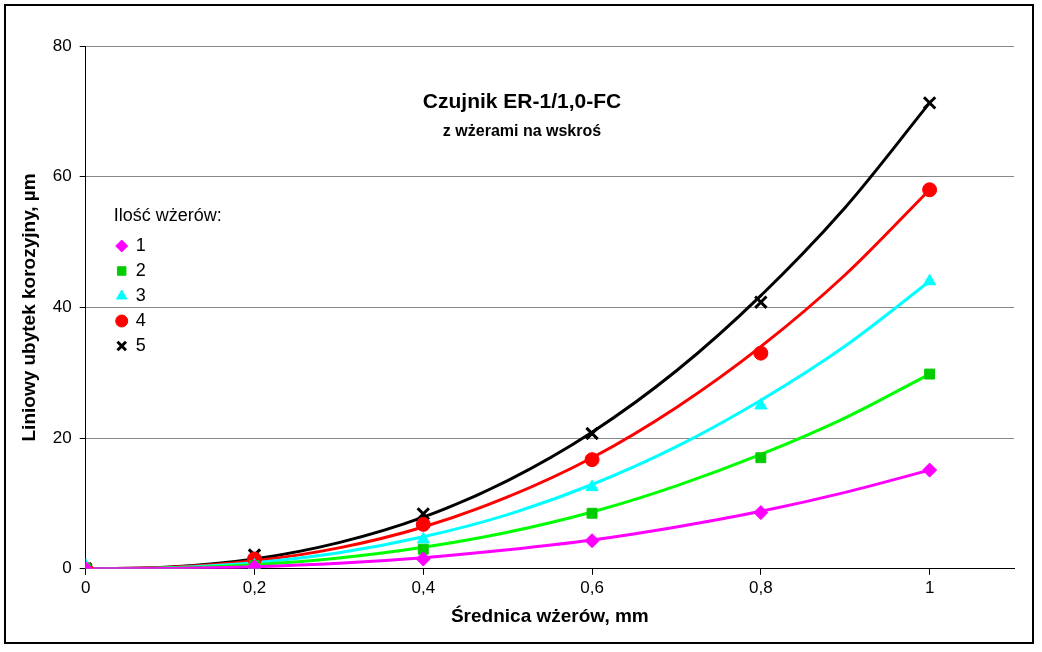  I want to click on y-tick-label: 20, so click(62, 437).